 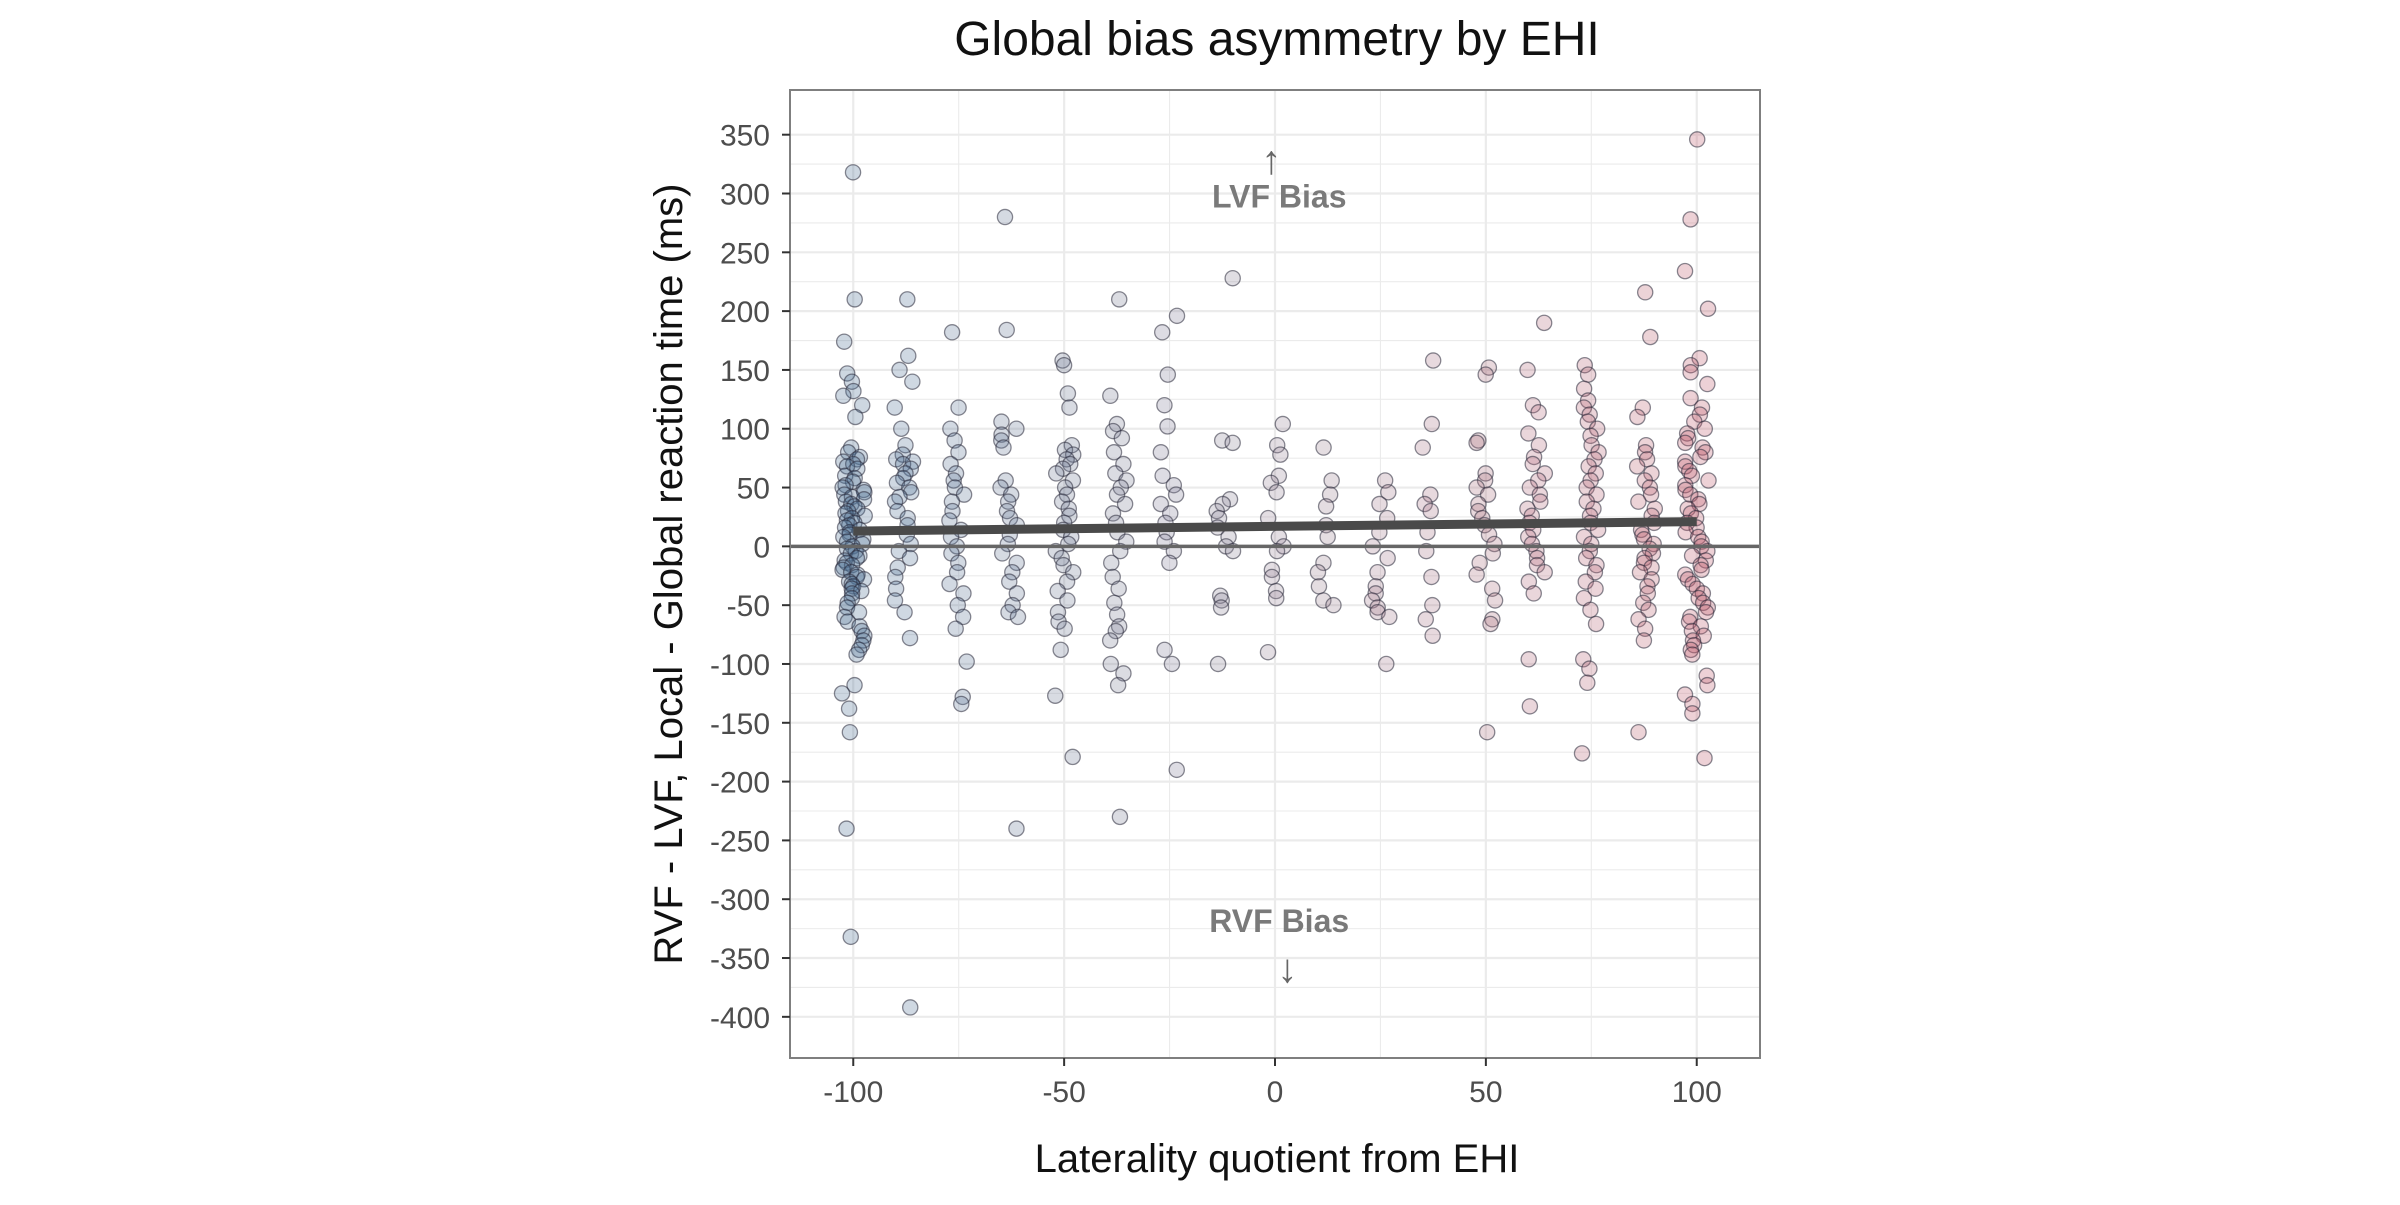 What do you see at coordinates (740, 724) in the screenshot?
I see `y-tick-label: -150` at bounding box center [740, 724].